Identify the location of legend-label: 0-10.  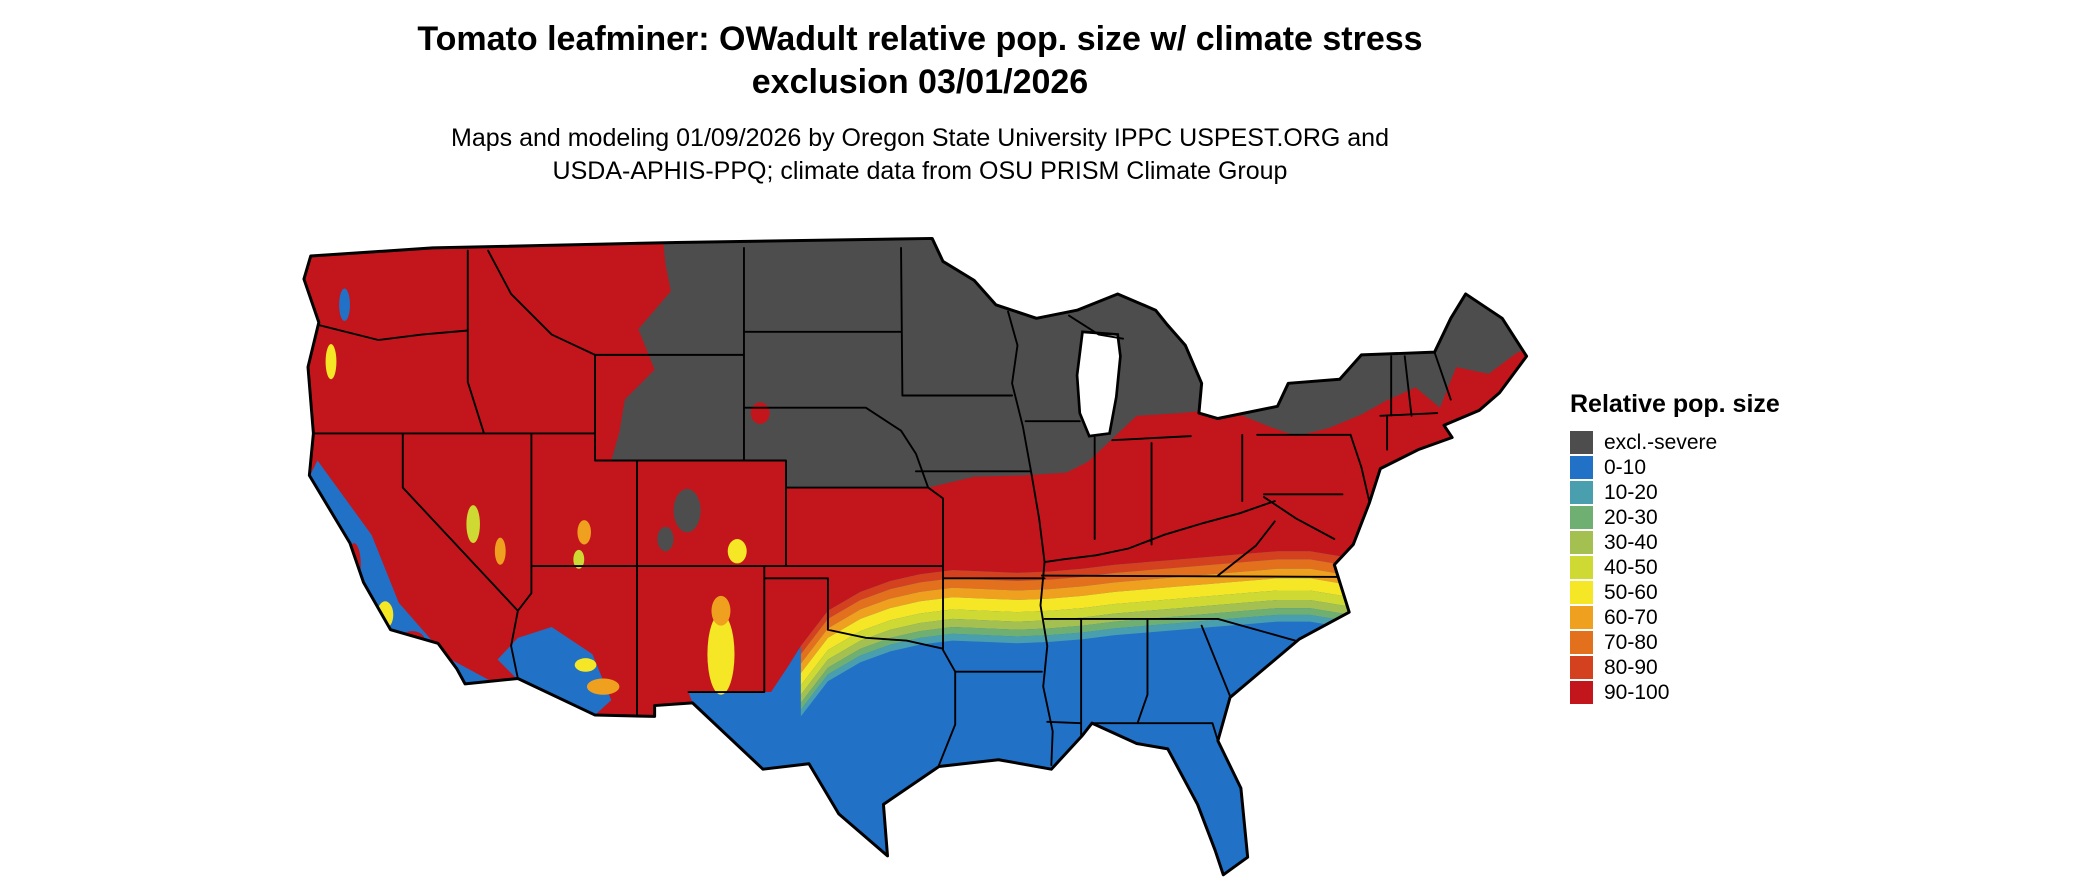
(1625, 467).